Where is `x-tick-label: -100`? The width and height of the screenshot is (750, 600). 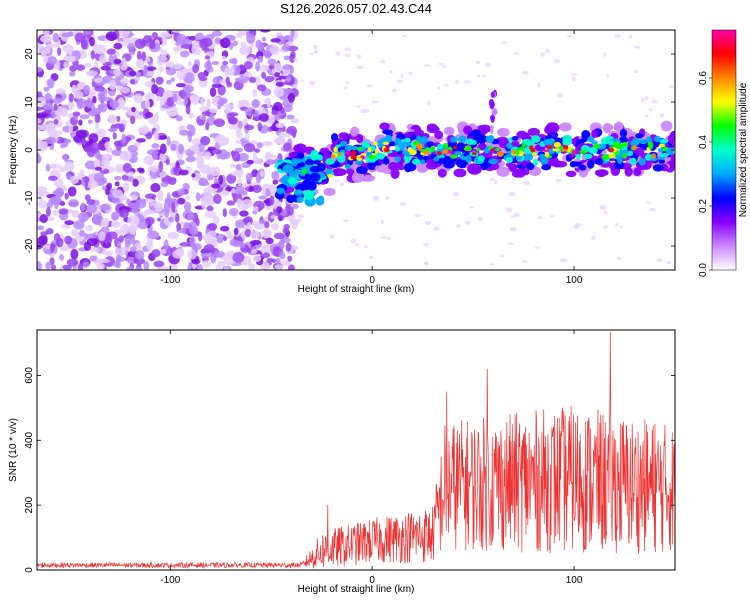
x-tick-label: -100 is located at coordinates (170, 280).